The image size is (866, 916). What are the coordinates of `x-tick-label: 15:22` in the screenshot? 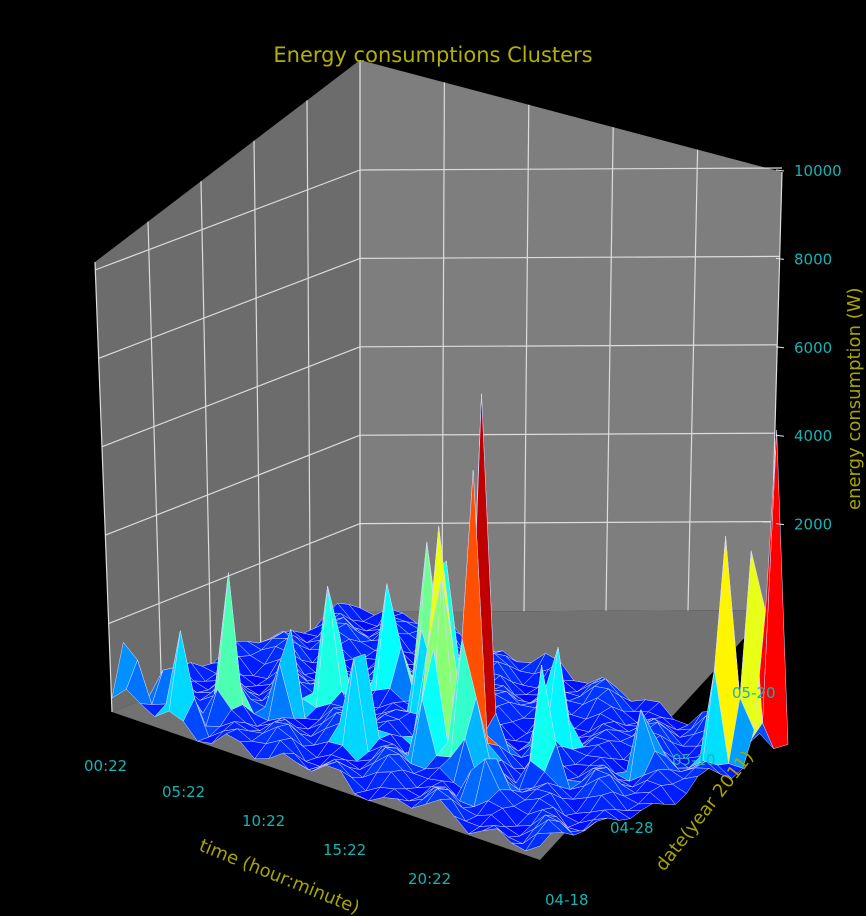 It's located at (344, 850).